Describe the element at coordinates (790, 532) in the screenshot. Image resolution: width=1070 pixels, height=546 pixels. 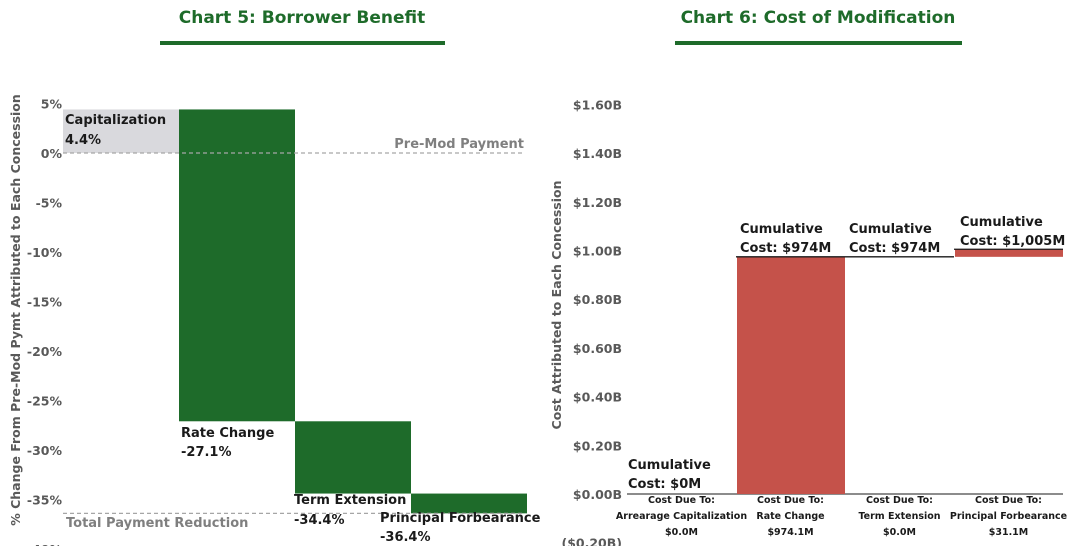
I see `chart6-category-value: $974.1M` at that location.